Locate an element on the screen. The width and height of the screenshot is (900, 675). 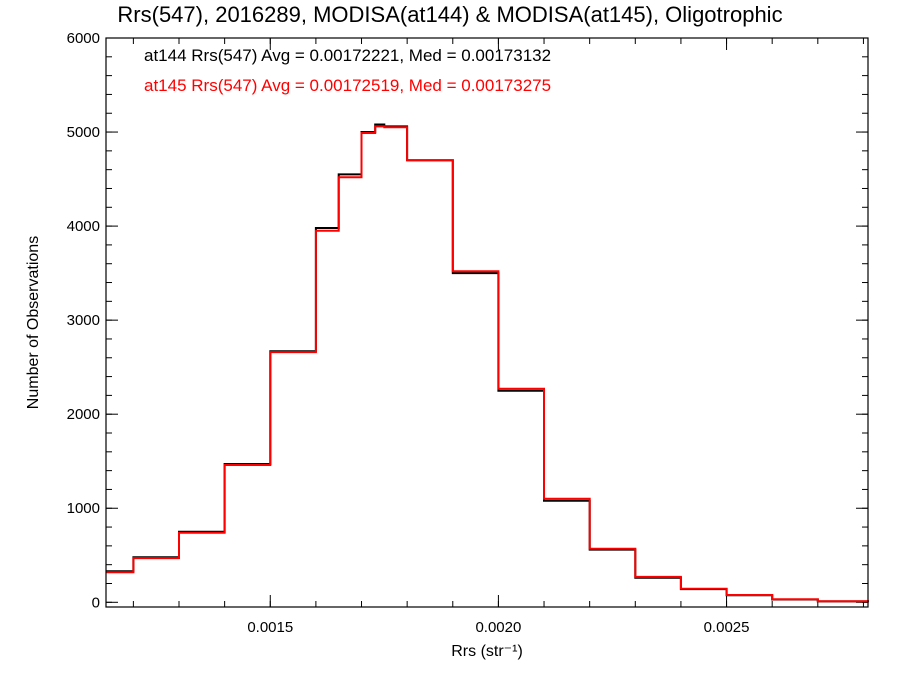
y-tick-label: 1000 is located at coordinates (83, 508).